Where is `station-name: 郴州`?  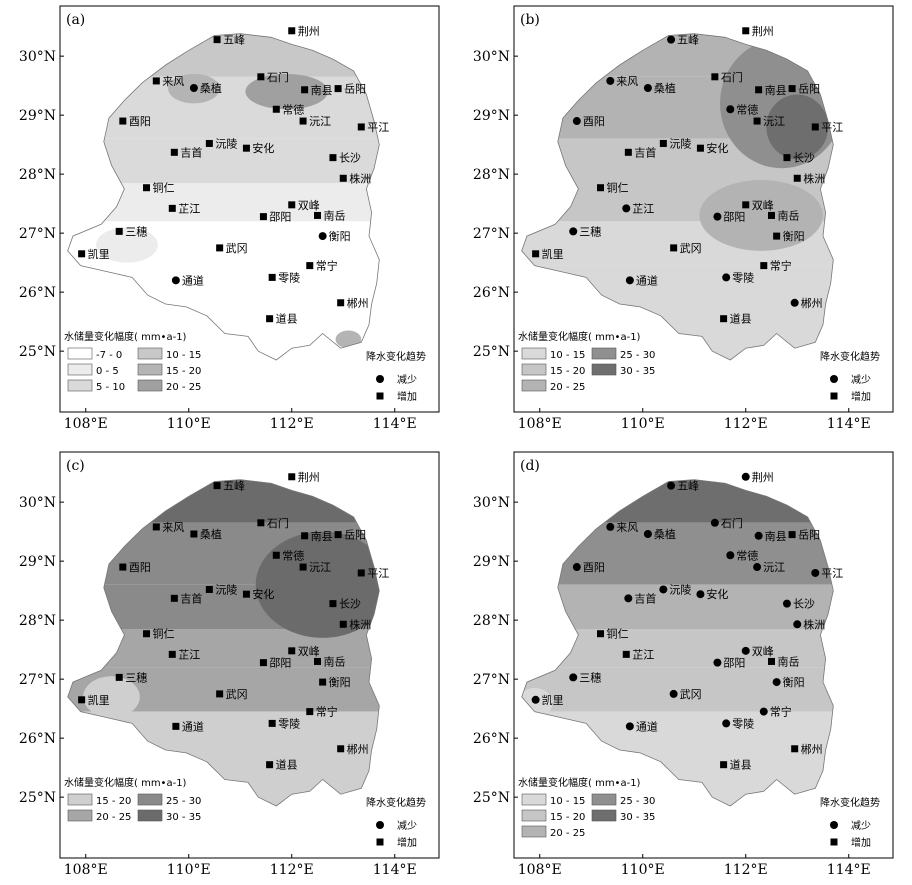
station-name: 郴州 is located at coordinates (358, 749).